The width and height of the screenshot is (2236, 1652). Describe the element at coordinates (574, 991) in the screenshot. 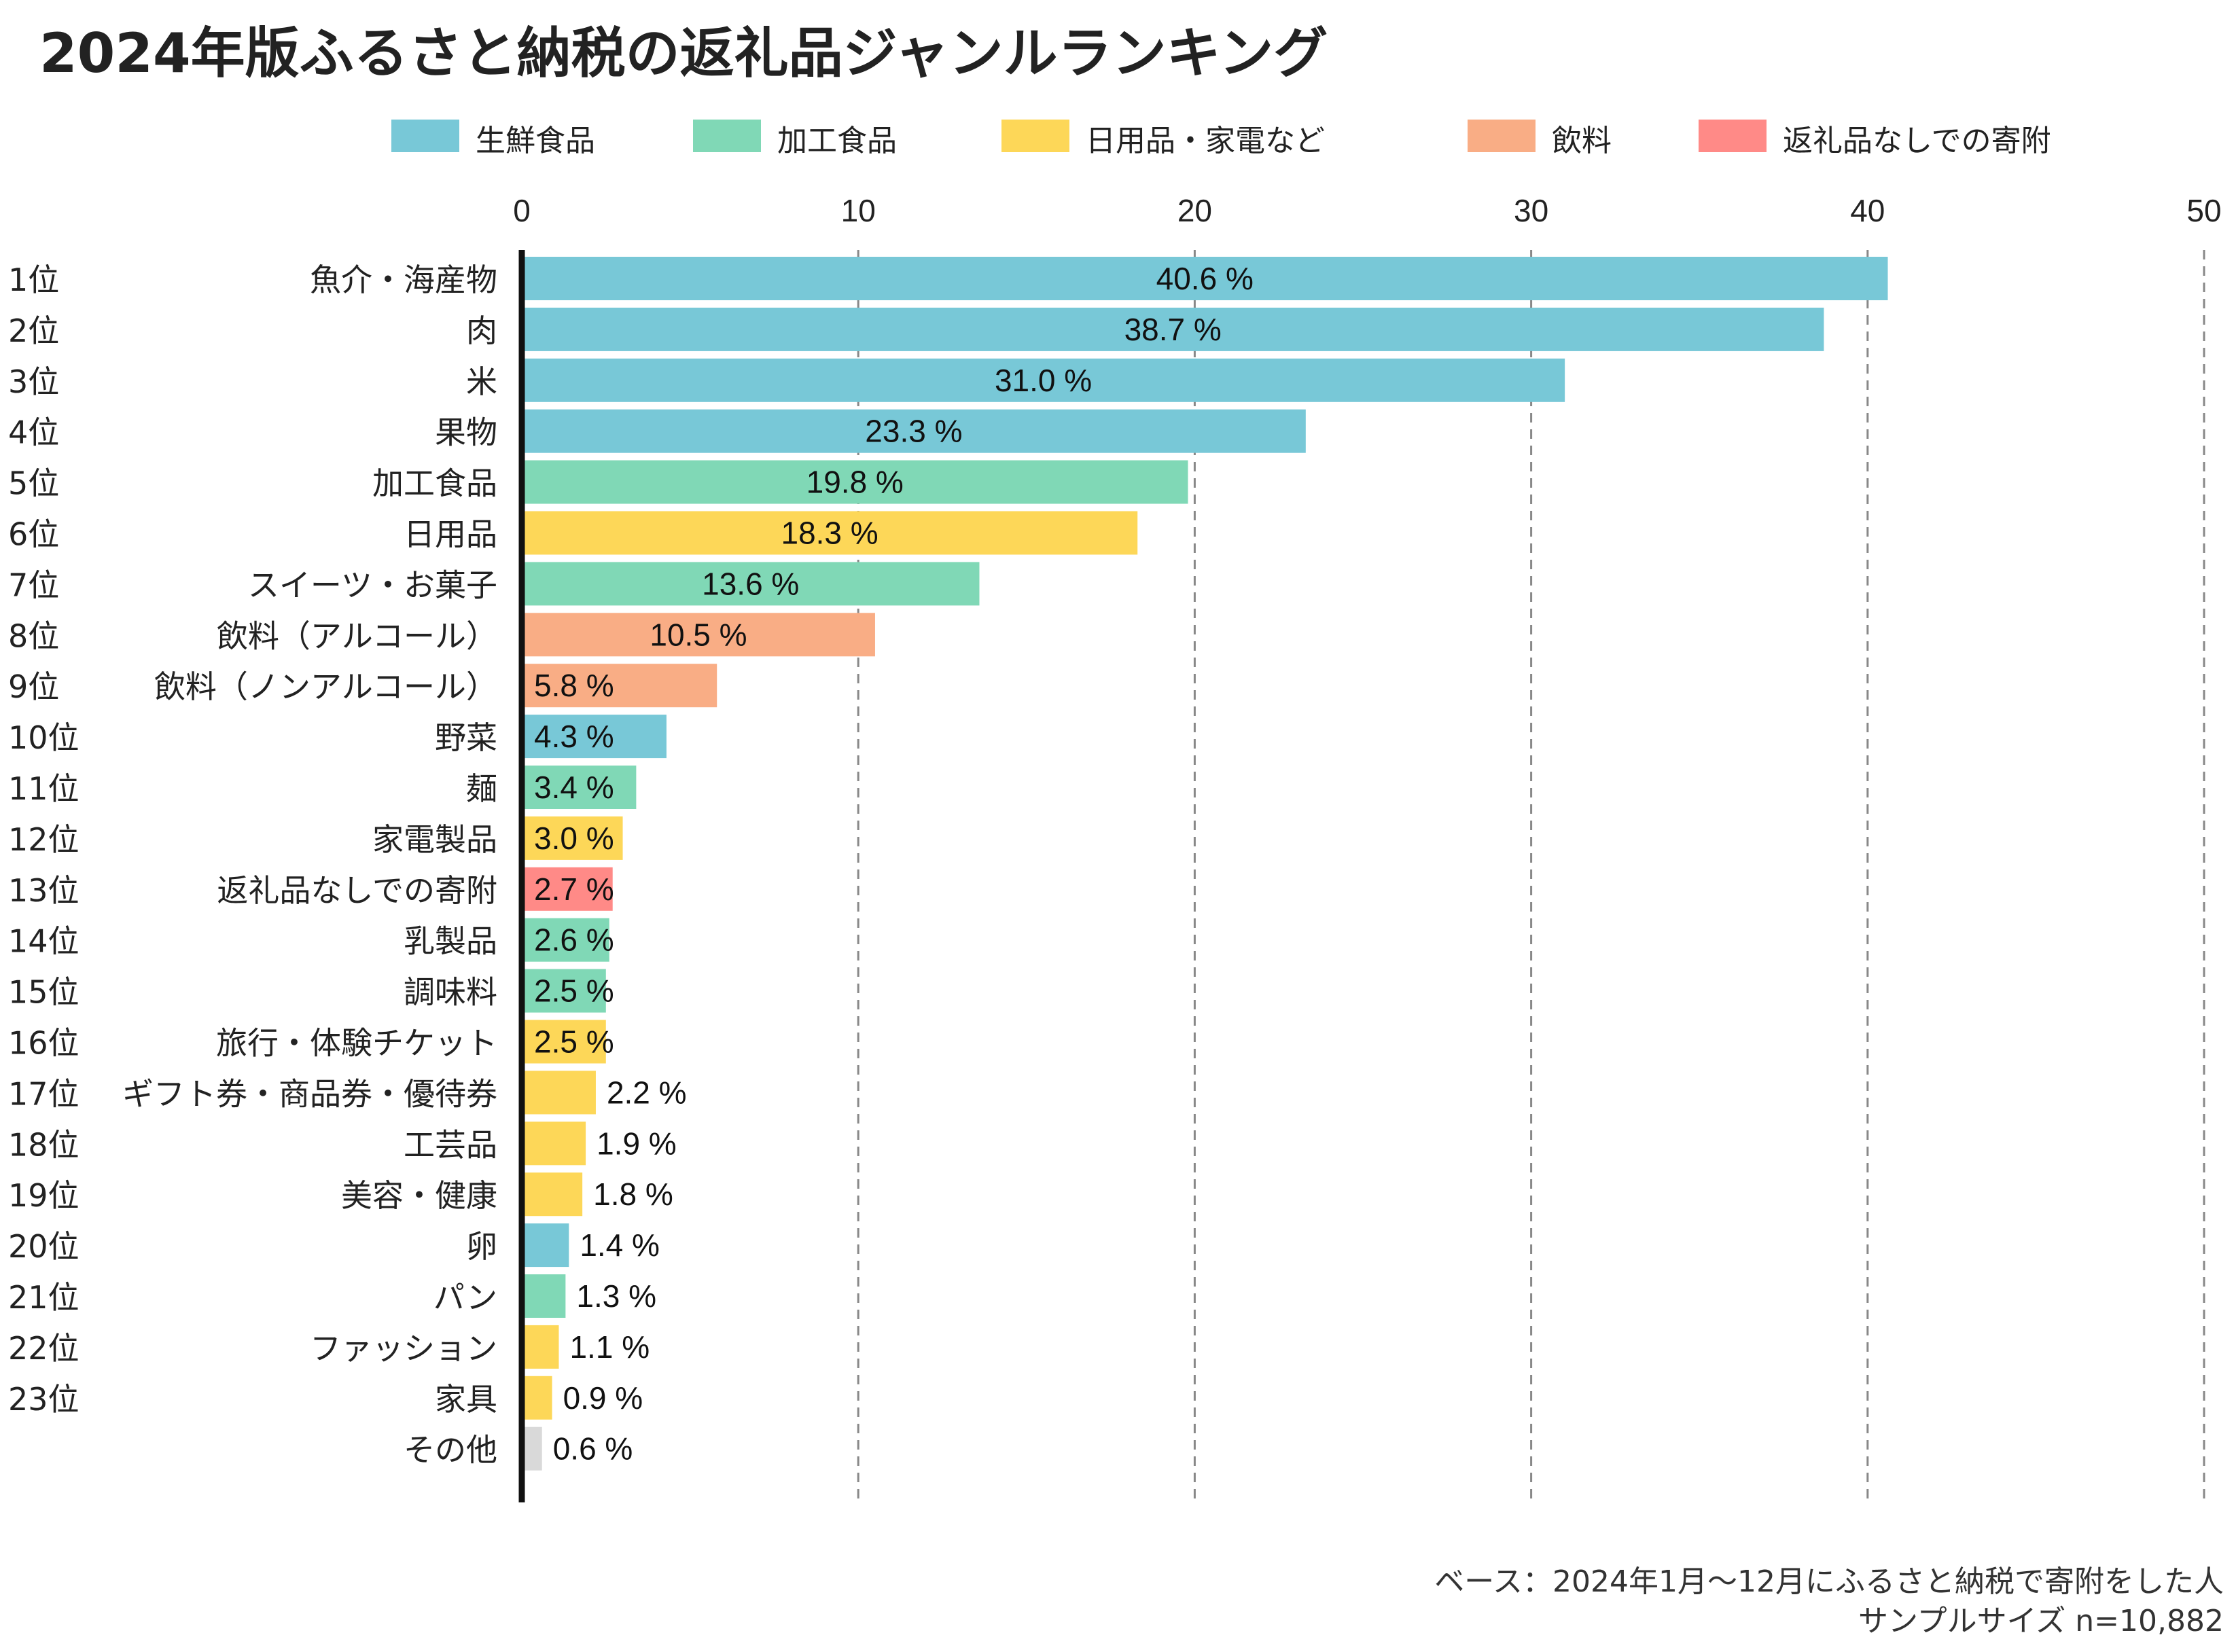

I see `data-label-15: 2.5 %` at that location.